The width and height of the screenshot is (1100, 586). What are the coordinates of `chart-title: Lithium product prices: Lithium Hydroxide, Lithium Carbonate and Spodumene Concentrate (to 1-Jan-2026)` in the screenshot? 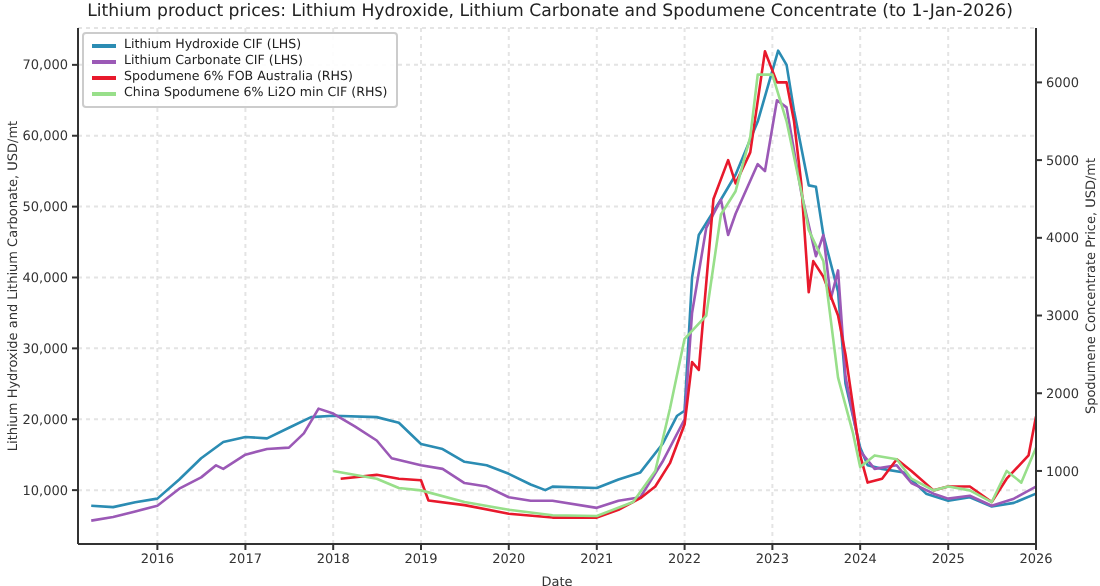 It's located at (550, 12).